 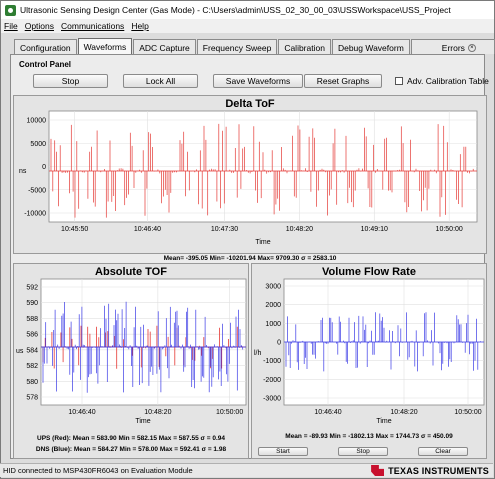 What do you see at coordinates (32, 350) in the screenshot?
I see `y-tick-label: 584` at bounding box center [32, 350].